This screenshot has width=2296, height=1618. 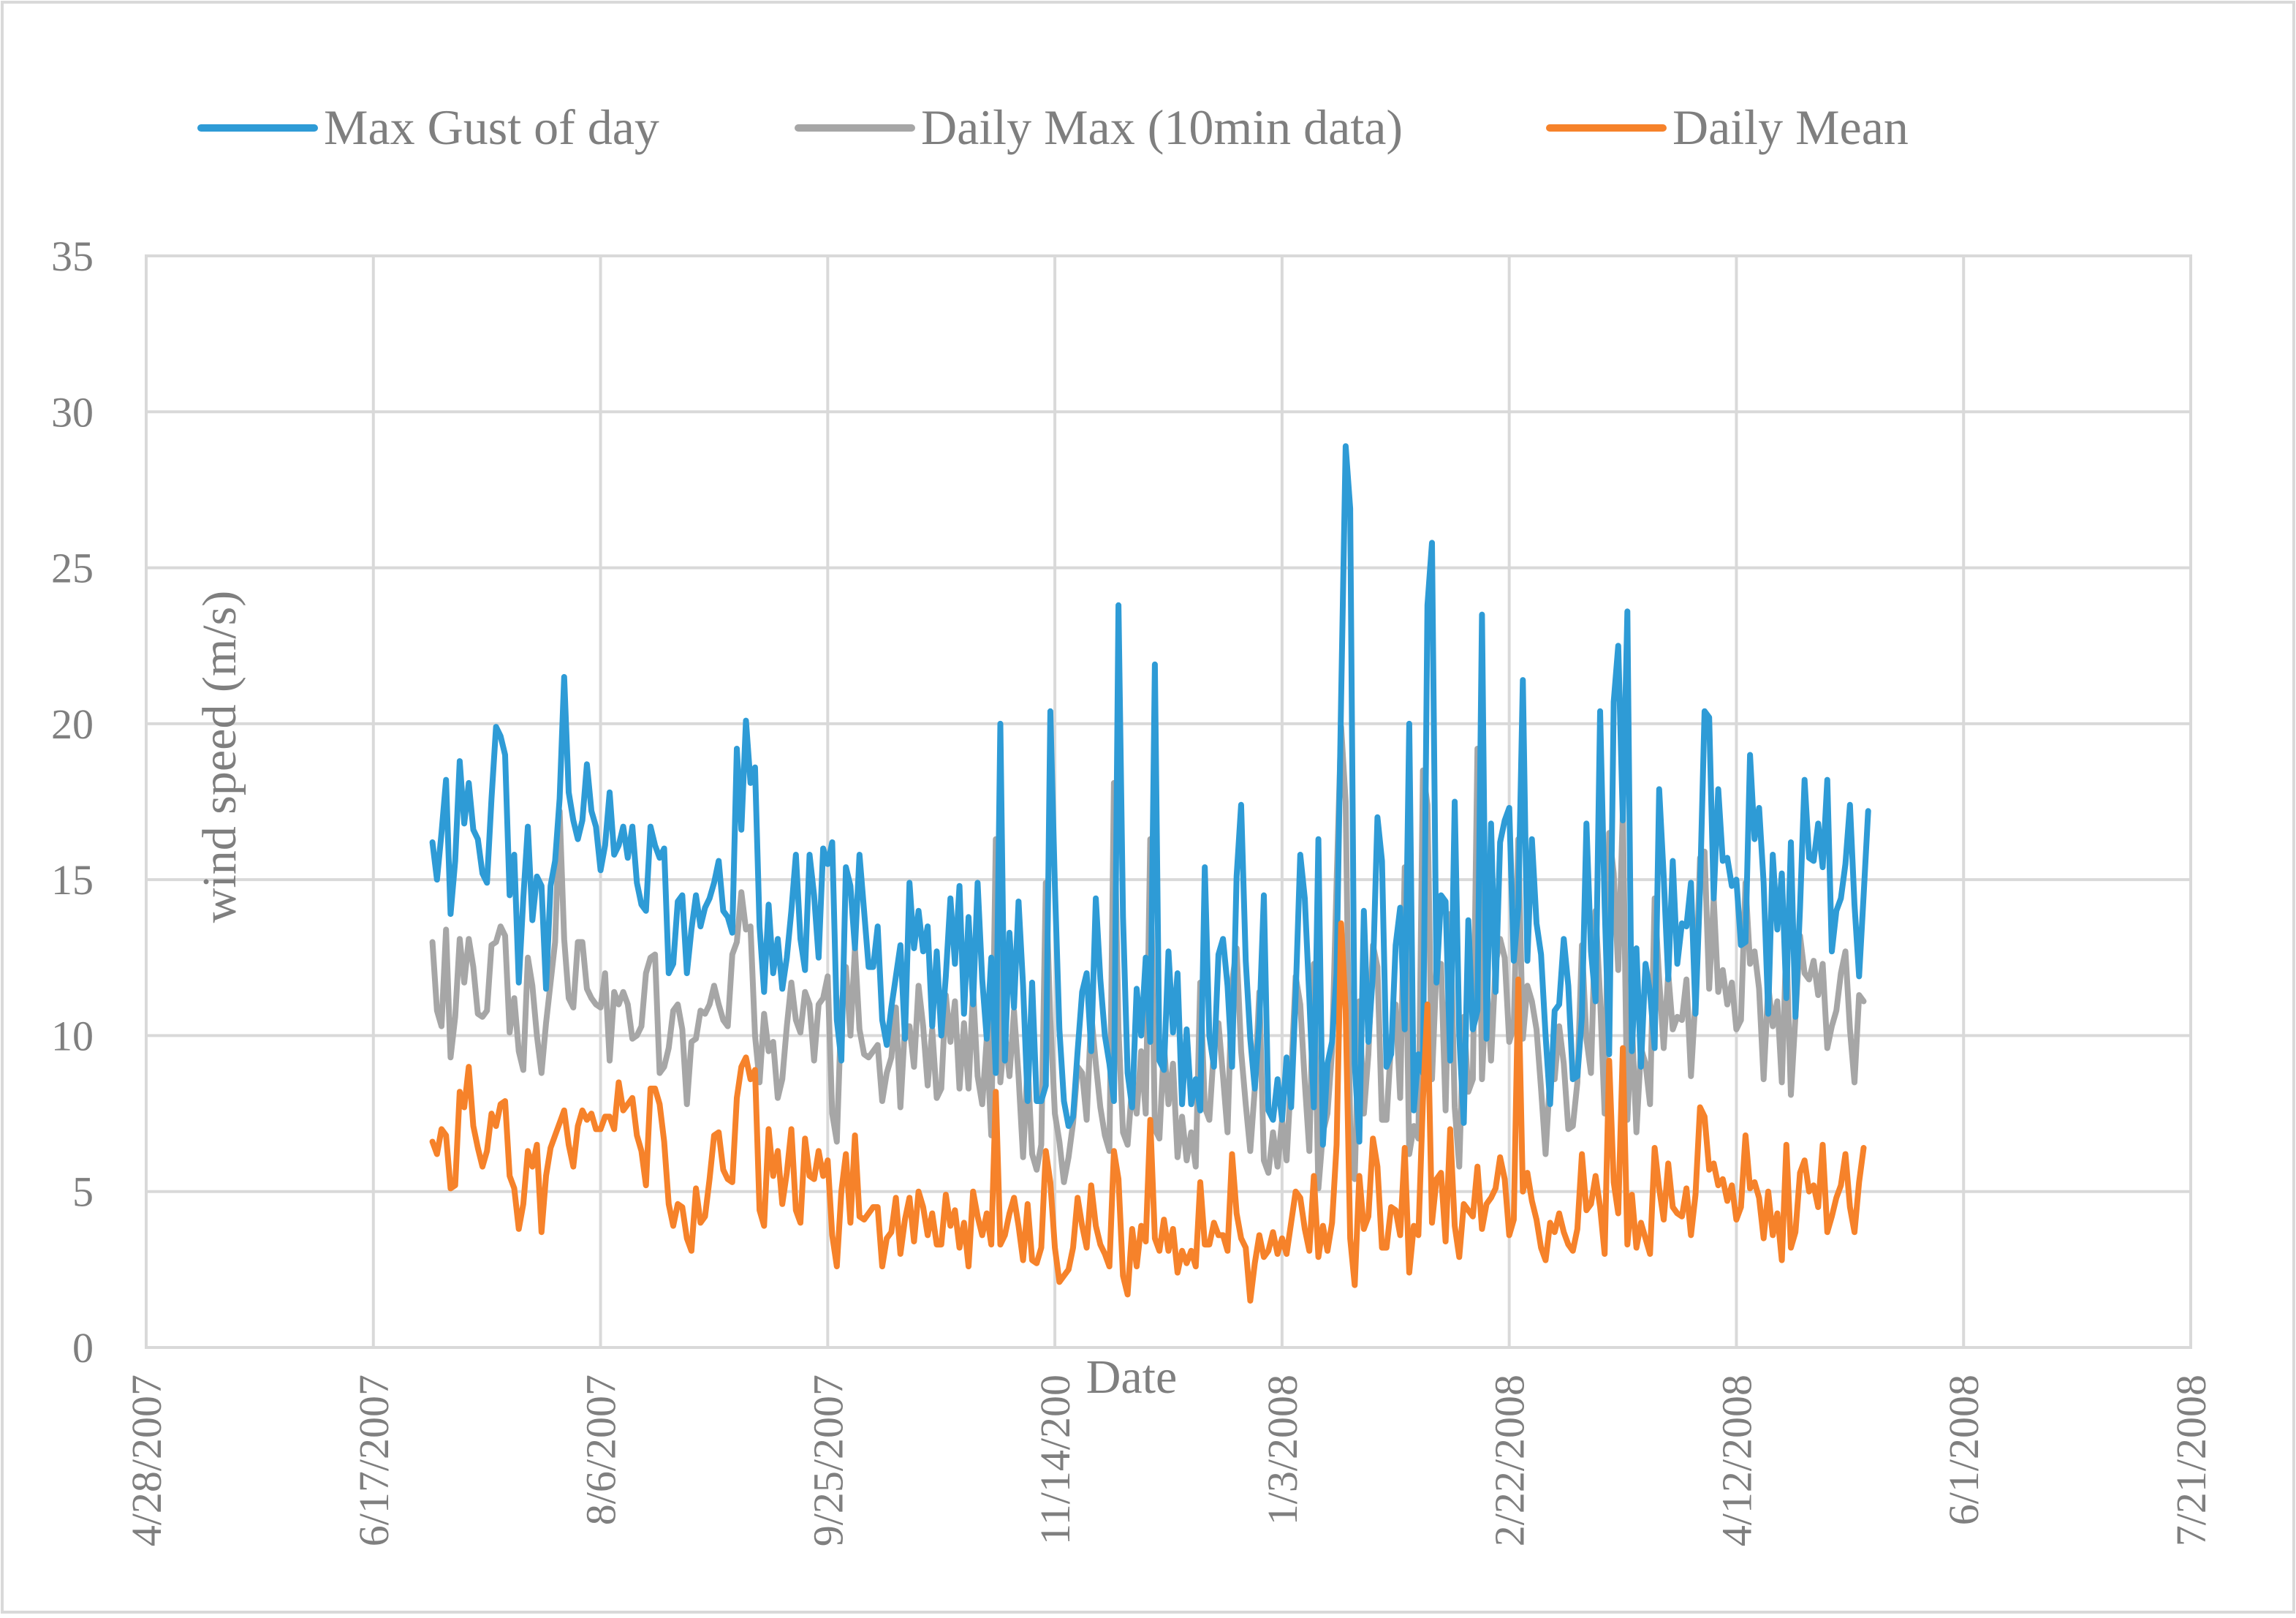 I want to click on x-tick-label: 9/25/2007, so click(x=828, y=1460).